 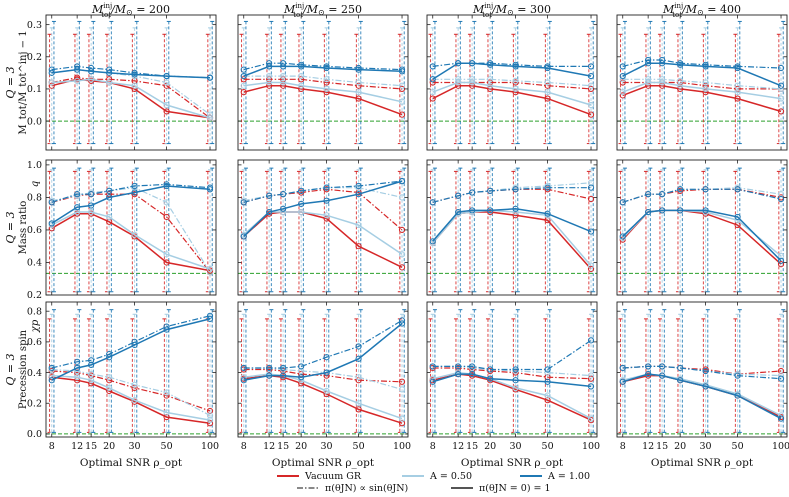 I want to click on x-tick-label: 30, so click(x=516, y=446).